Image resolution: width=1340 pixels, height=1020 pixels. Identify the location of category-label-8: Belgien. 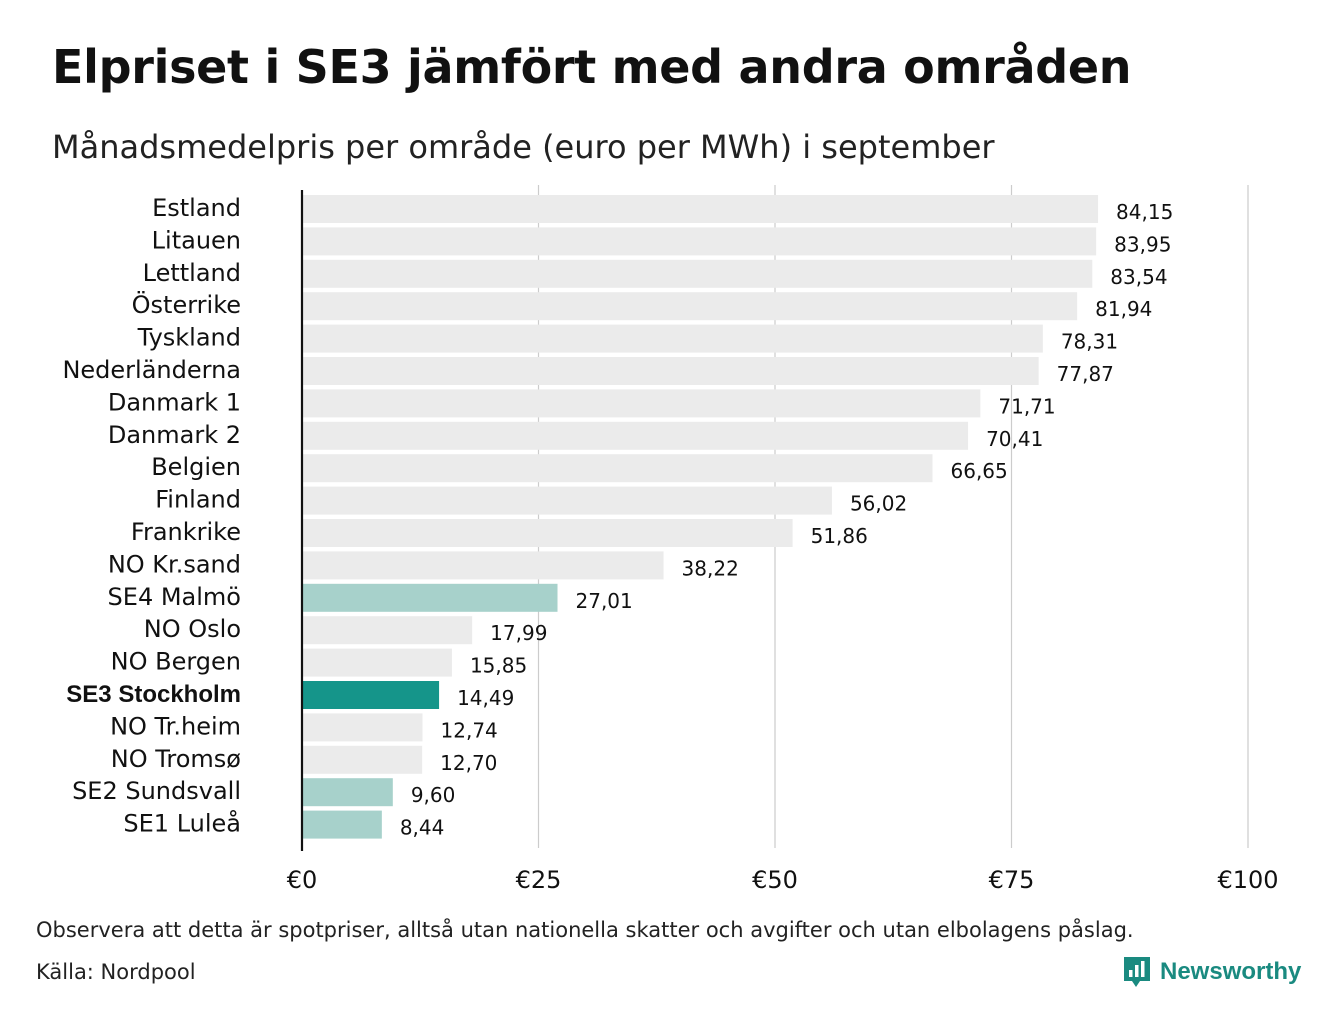
(196, 467).